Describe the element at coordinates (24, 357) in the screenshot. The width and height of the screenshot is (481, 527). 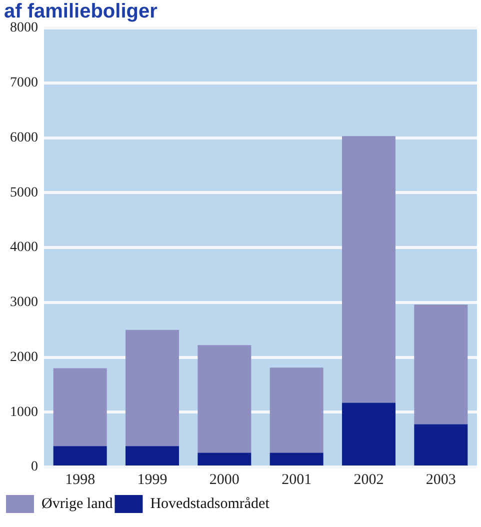
I see `y-tick-label: 2000` at that location.